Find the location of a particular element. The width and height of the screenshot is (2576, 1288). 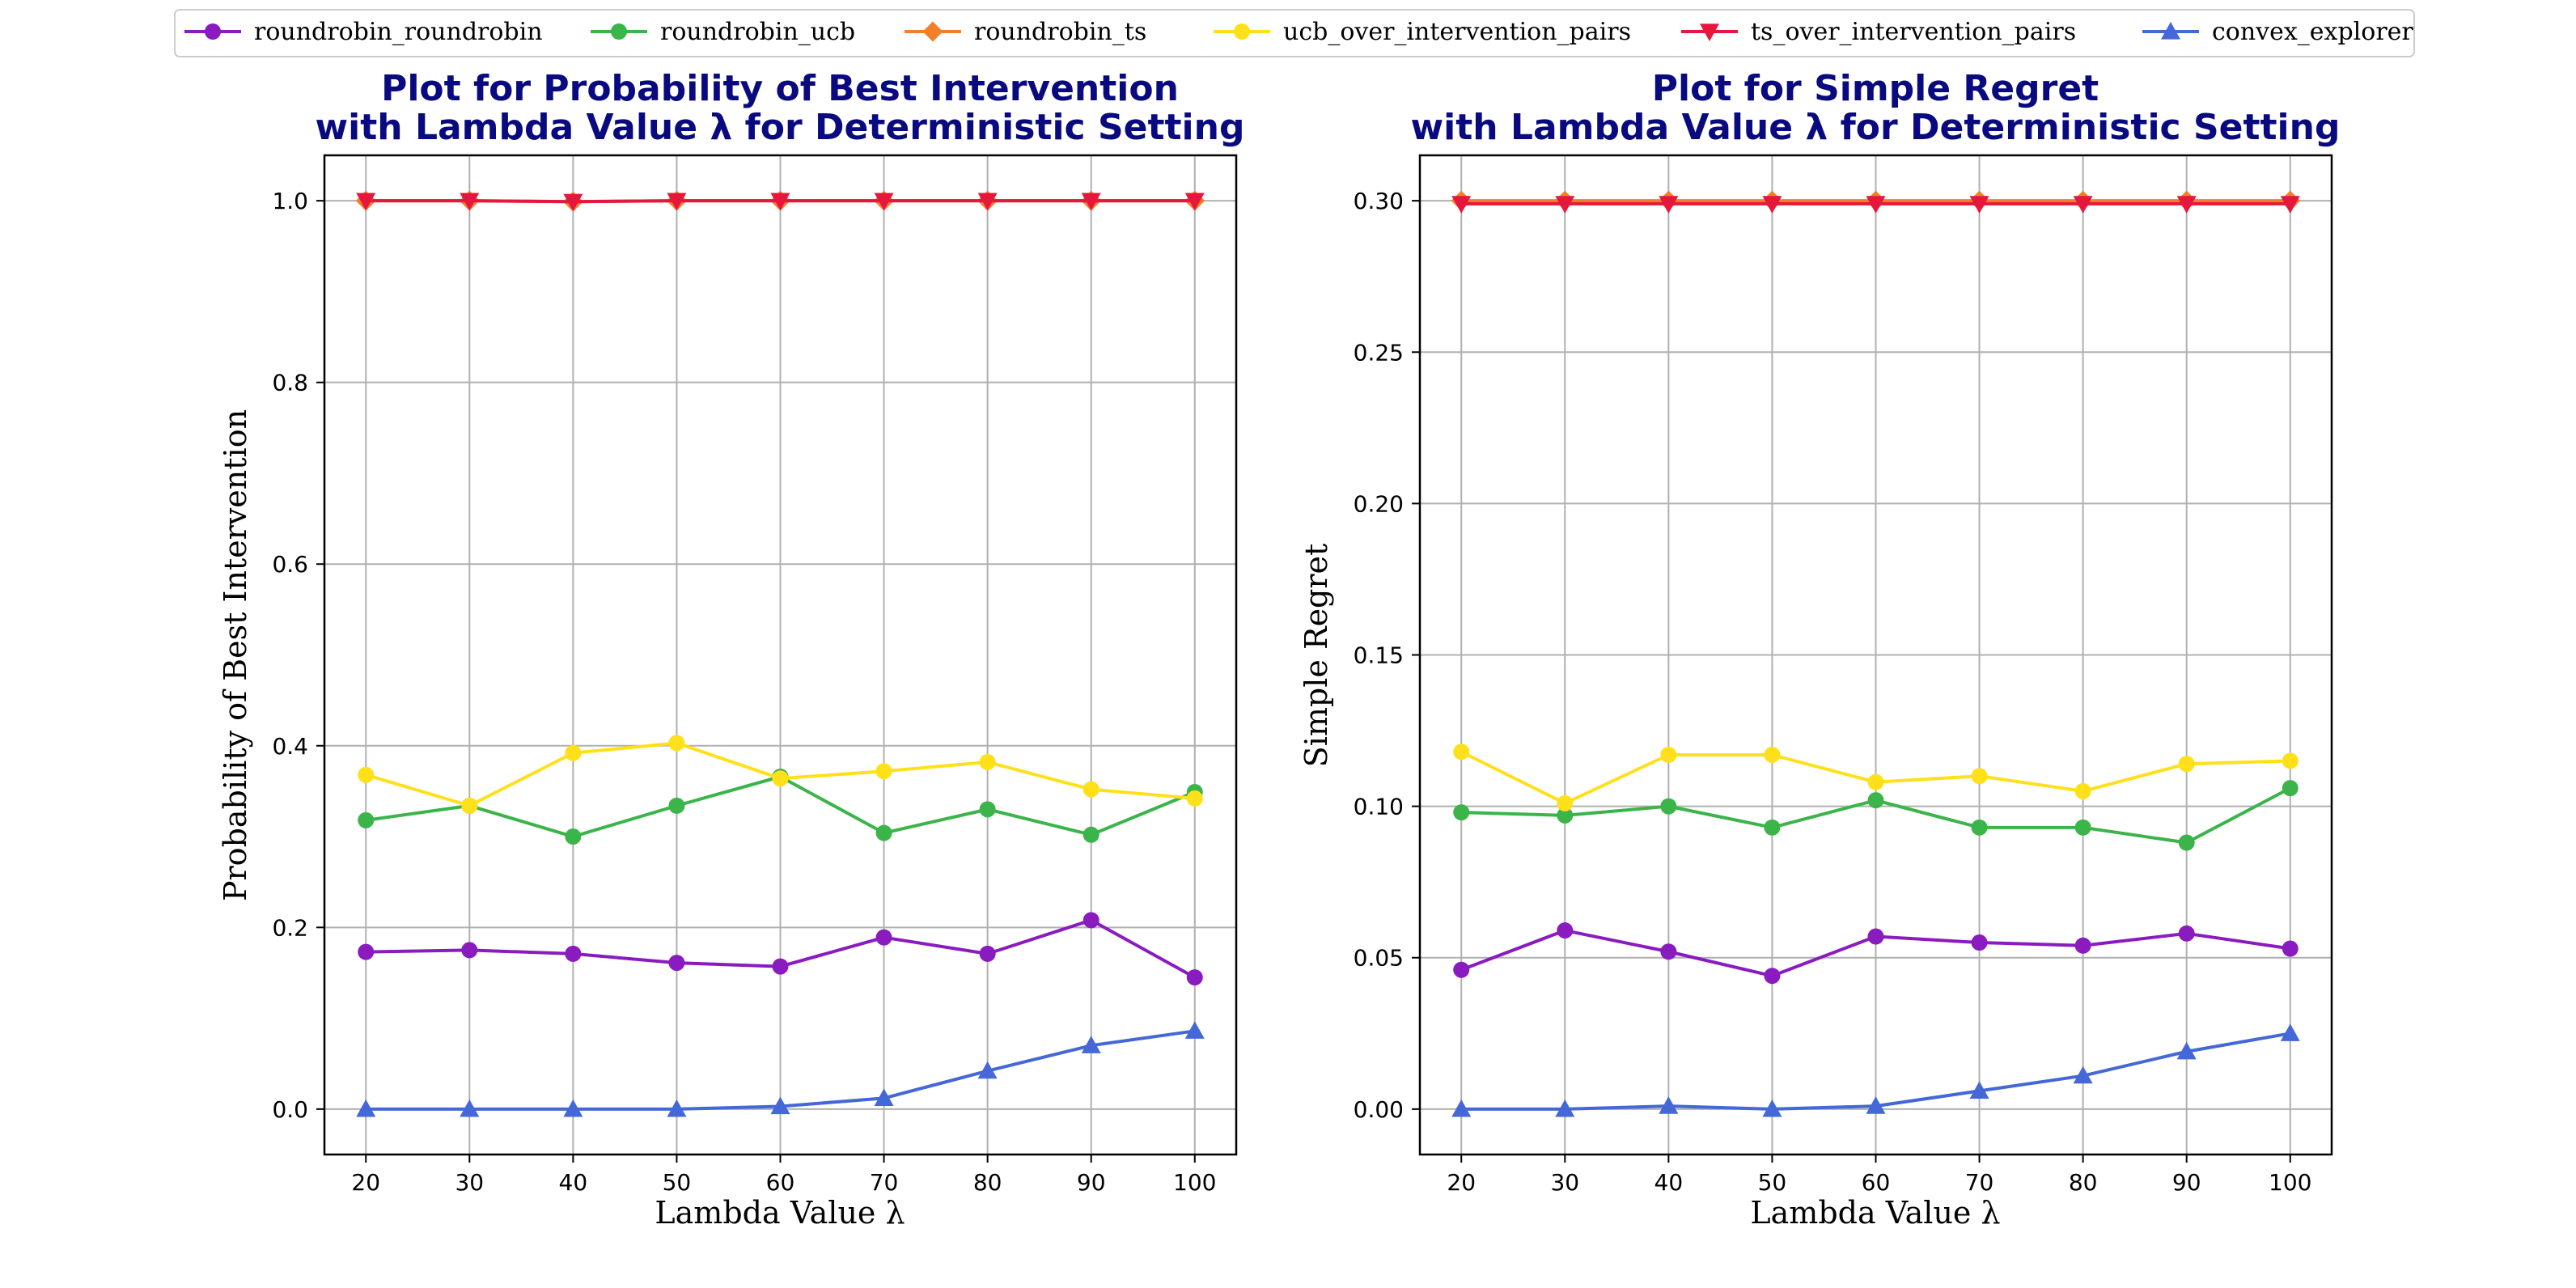

series-ts_over_intervention_pairs is located at coordinates (780, 202).